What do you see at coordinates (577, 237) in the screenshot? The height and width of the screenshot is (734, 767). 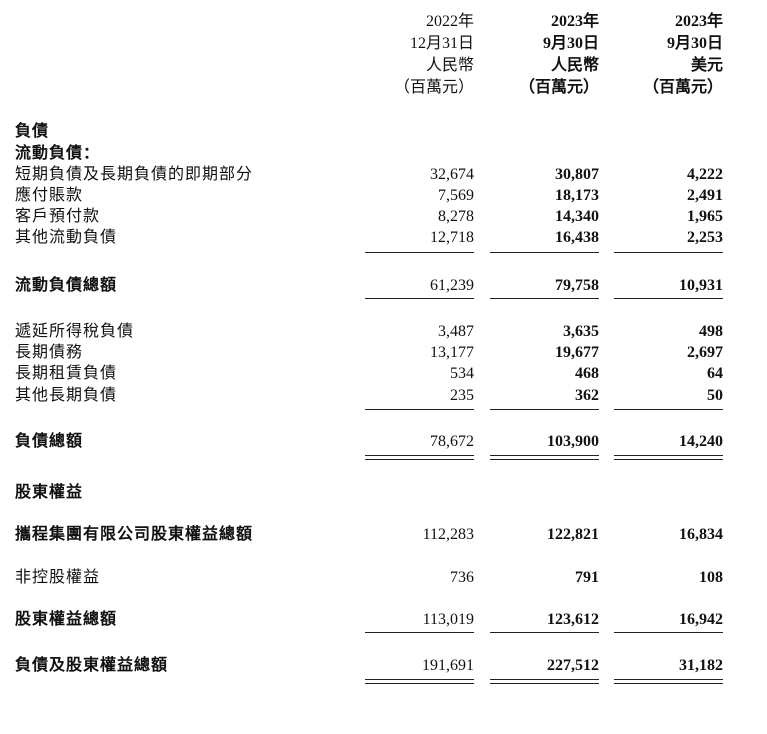 I see `cell-value: 16,438` at bounding box center [577, 237].